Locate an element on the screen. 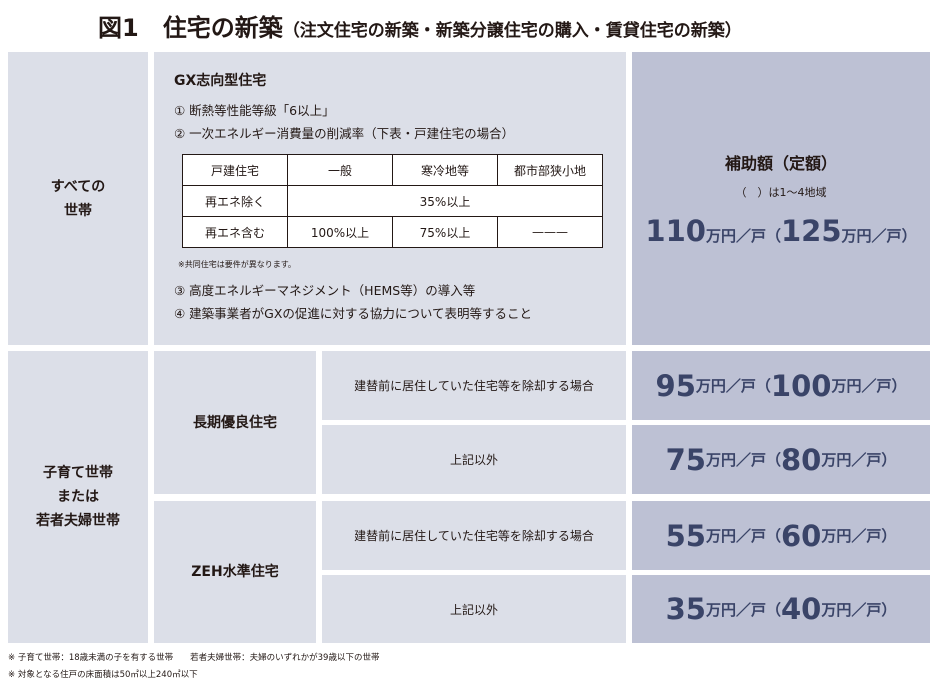 The height and width of the screenshot is (693, 937). table-row: 戸建住宅 一般 寒冷地等 都市部狭小地 is located at coordinates (392, 170).